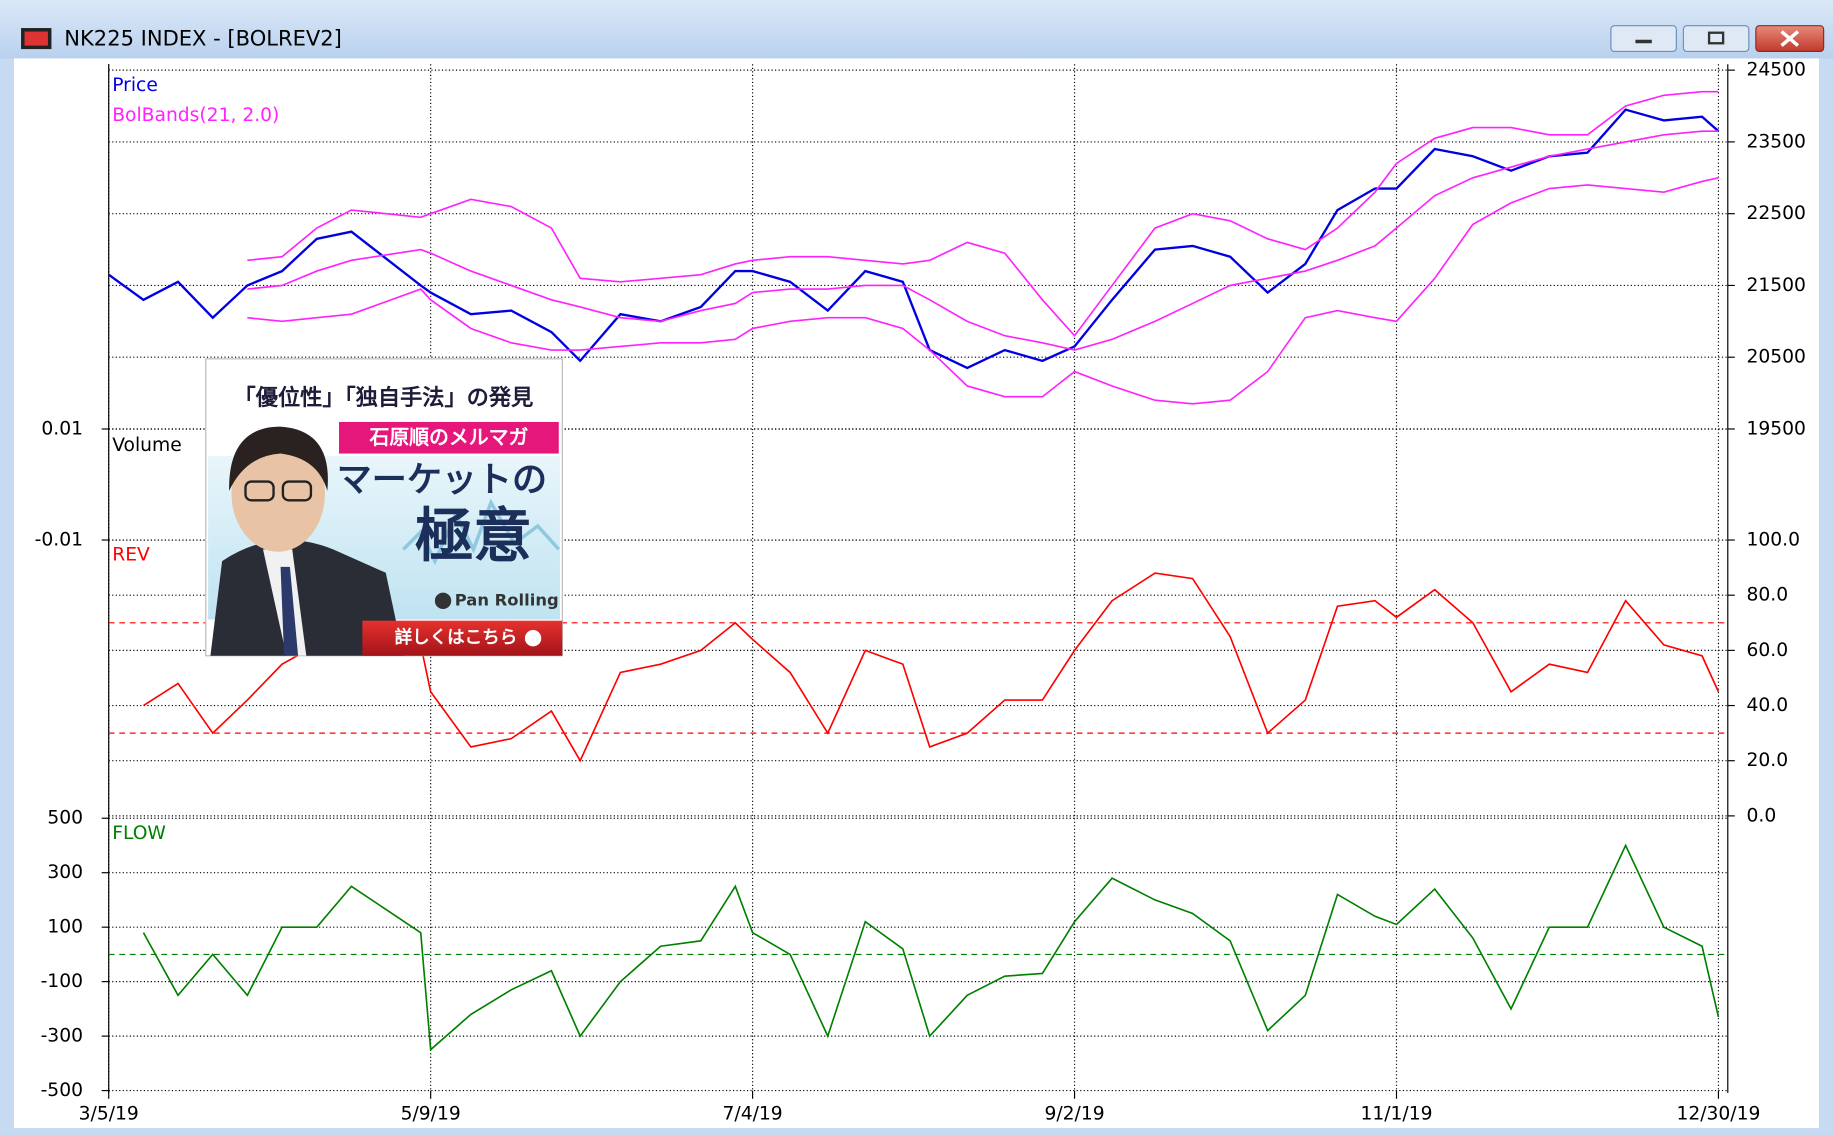  I want to click on ad-person-hair, so click(278, 458).